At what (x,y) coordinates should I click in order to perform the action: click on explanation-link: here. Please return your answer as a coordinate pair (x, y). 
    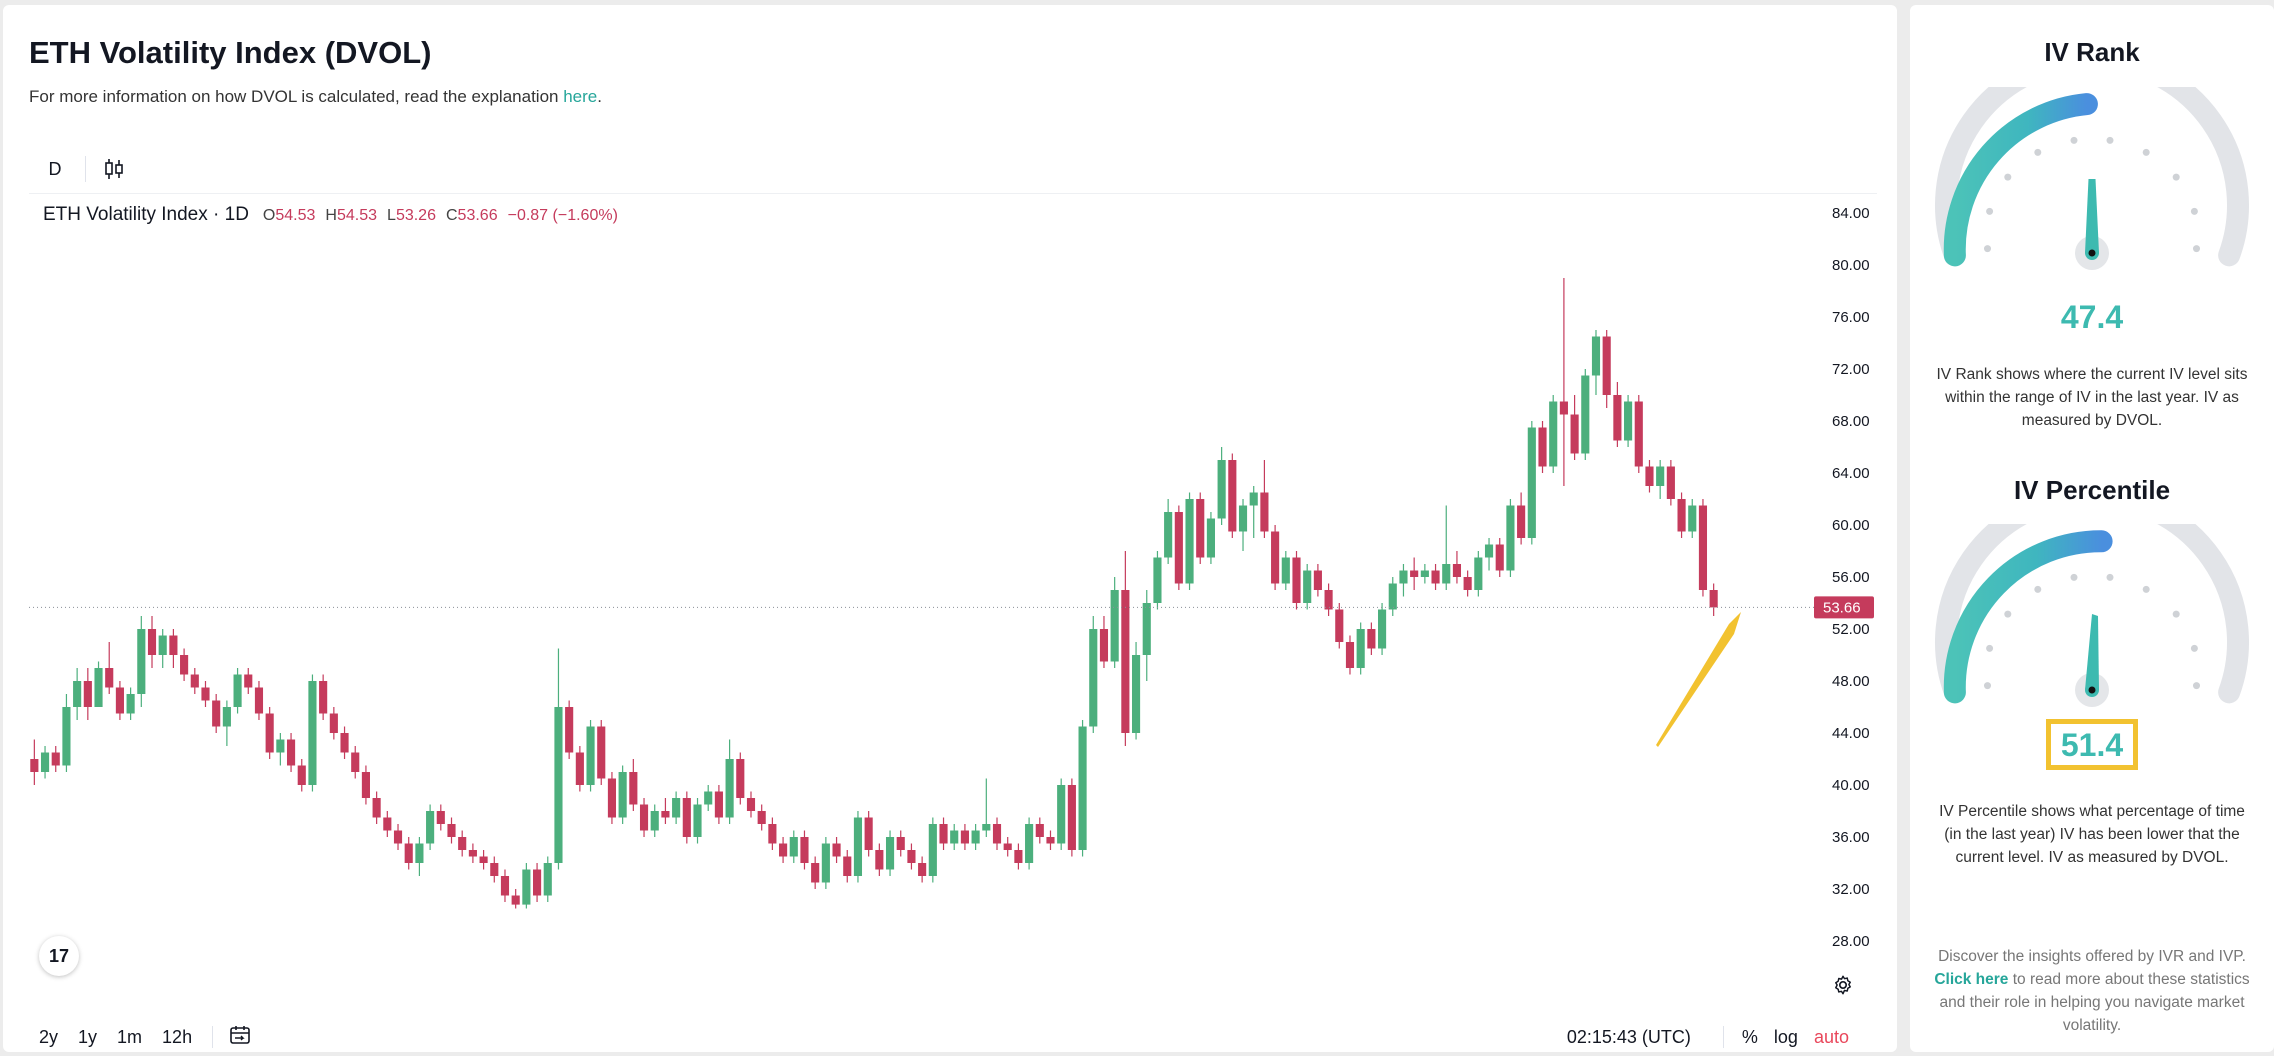
    Looking at the image, I should click on (580, 96).